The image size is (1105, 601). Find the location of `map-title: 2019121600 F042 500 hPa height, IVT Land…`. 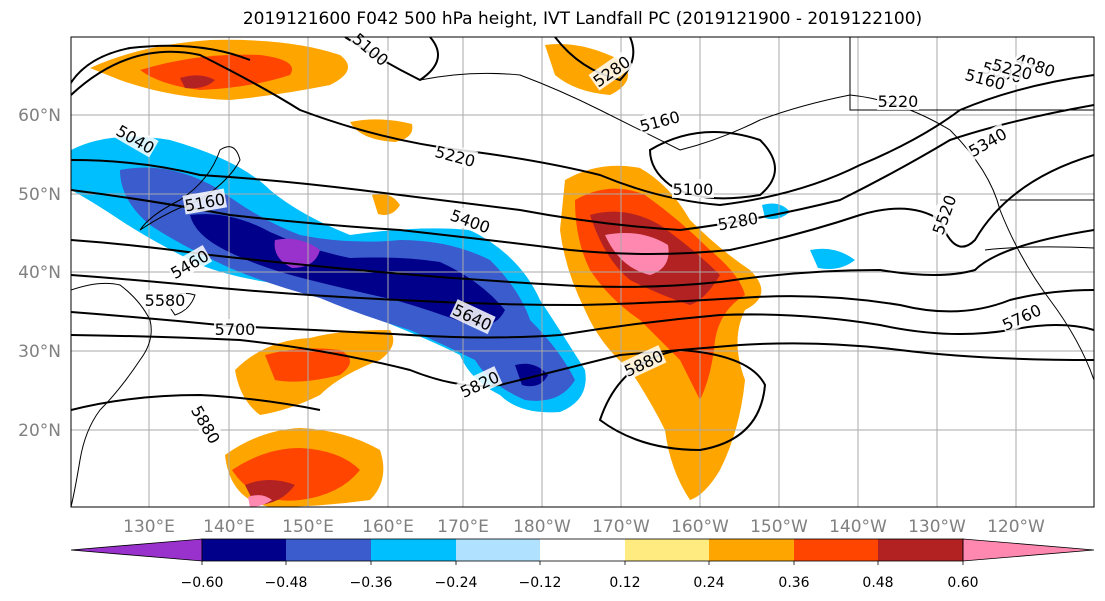

map-title: 2019121600 F042 500 hPa height, IVT Land… is located at coordinates (582, 19).